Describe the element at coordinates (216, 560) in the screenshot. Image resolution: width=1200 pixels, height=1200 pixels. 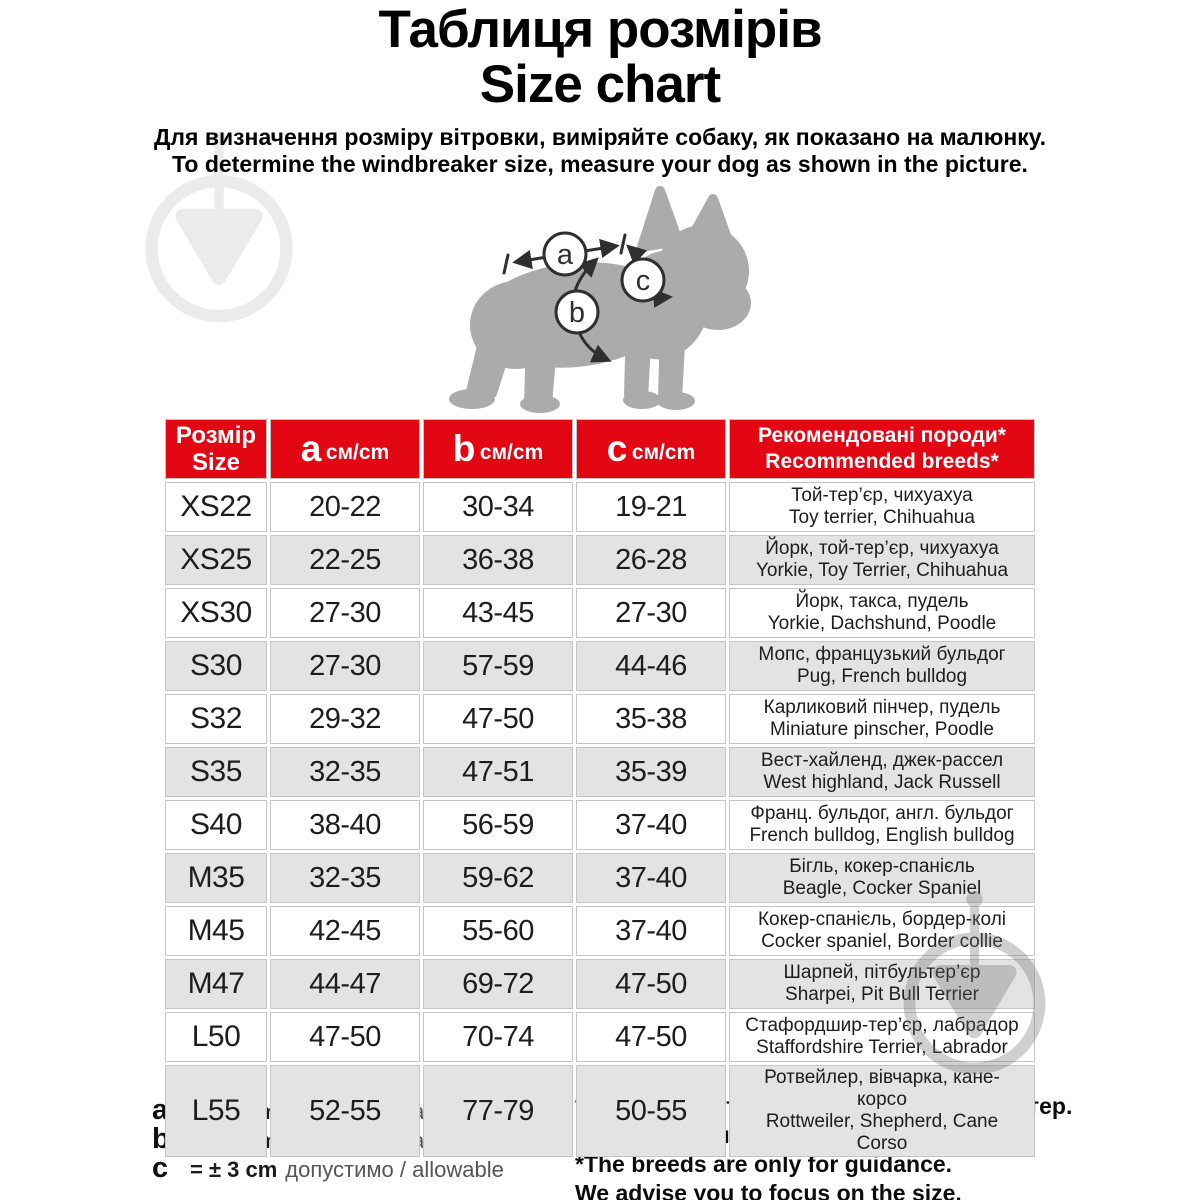
I see `cell-size: XS25` at that location.